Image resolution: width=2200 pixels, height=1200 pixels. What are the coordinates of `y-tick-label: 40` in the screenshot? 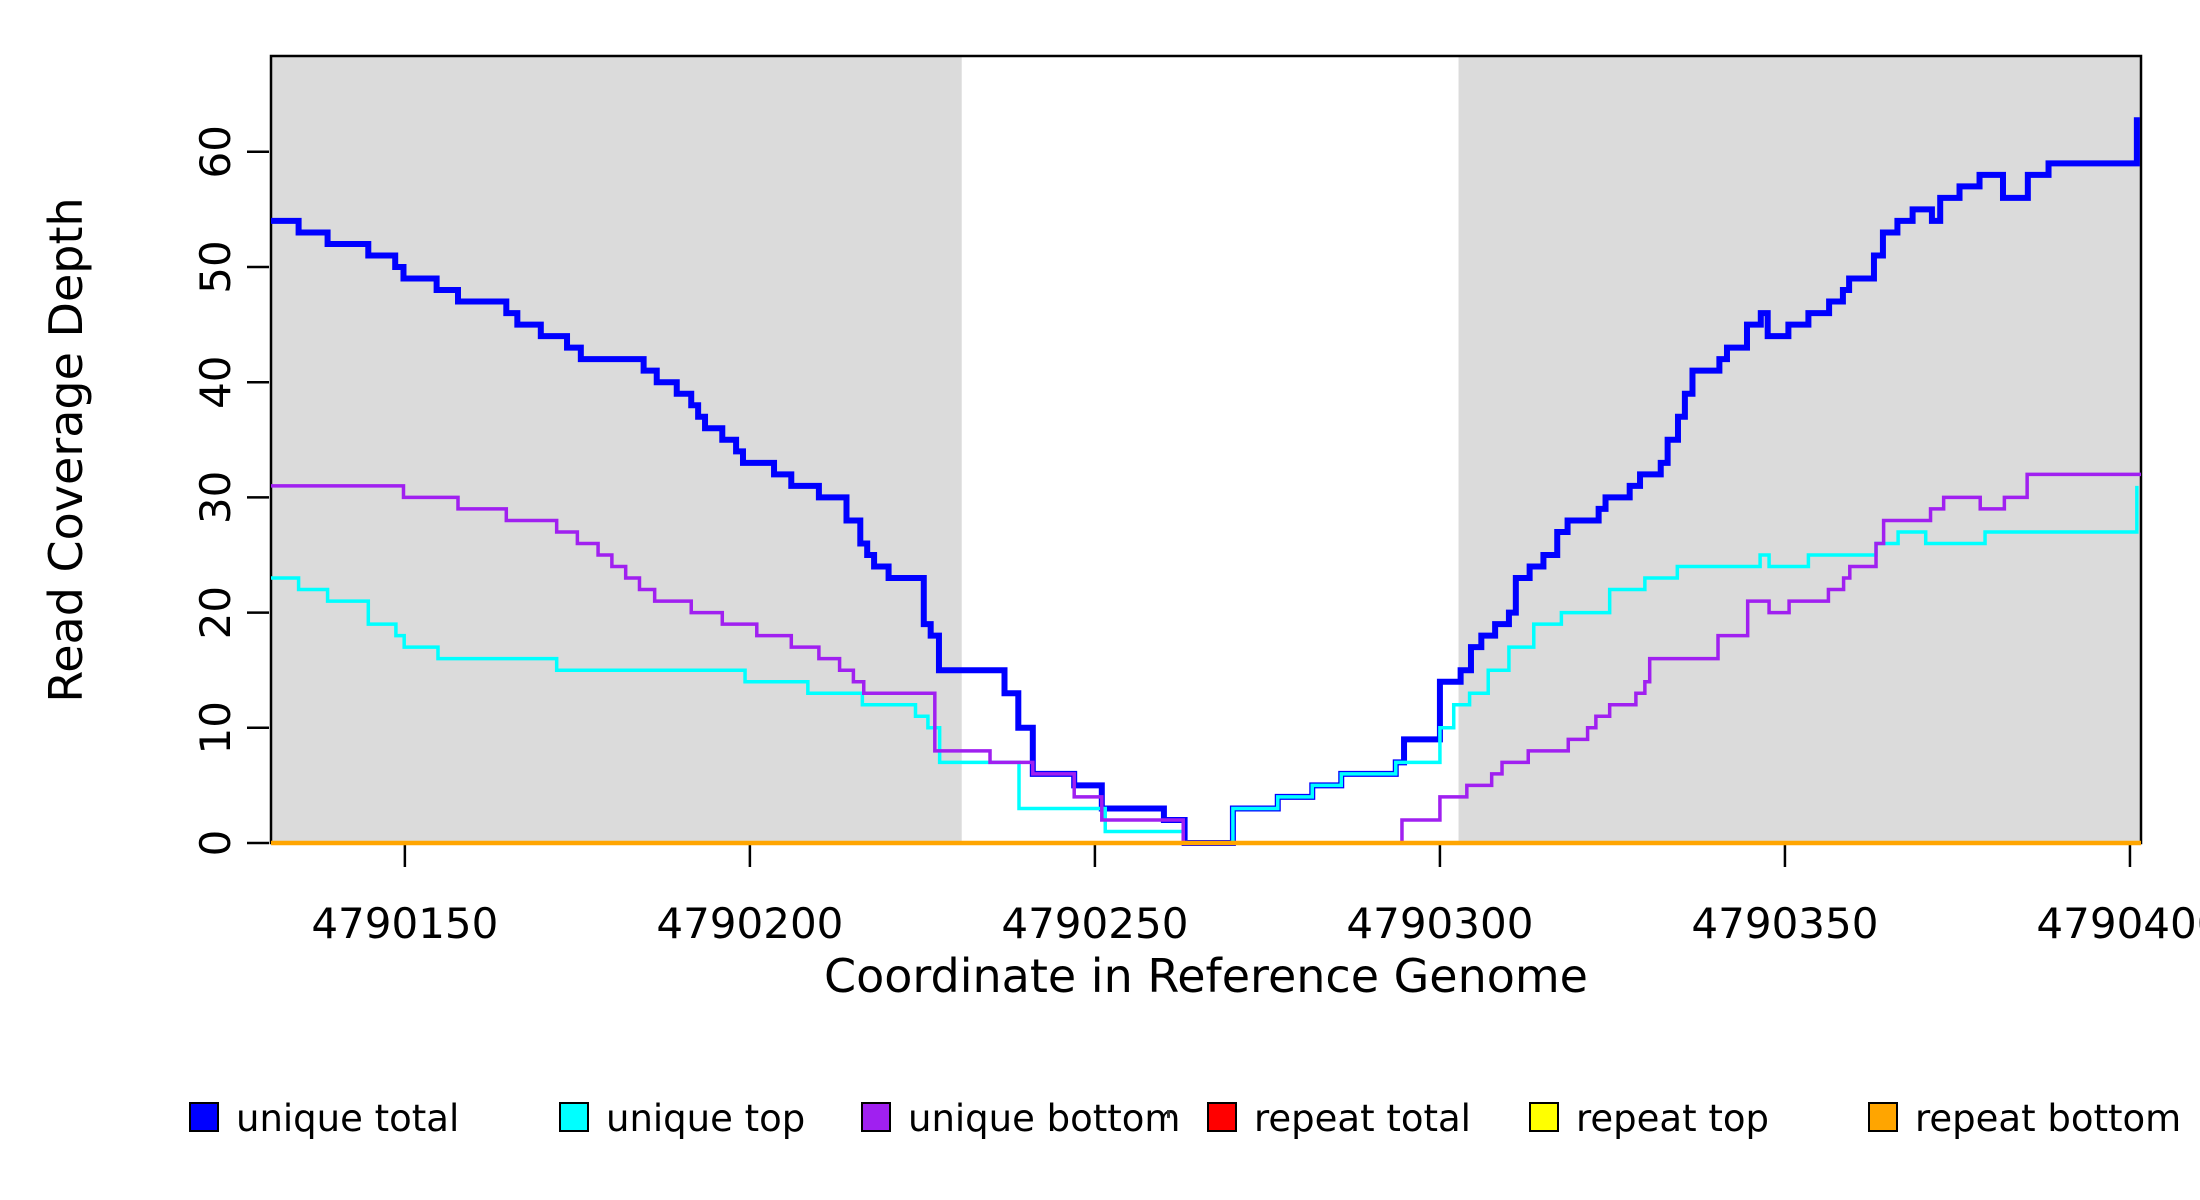 It's located at (215, 381).